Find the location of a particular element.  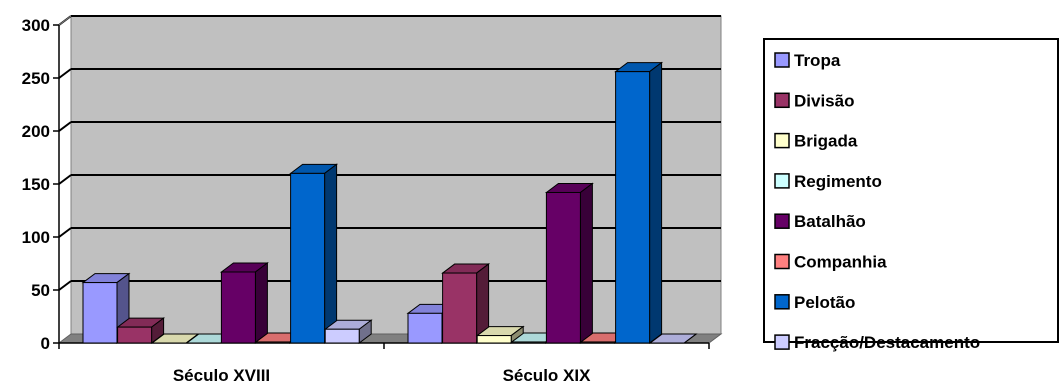

y-axis-top-edge is located at coordinates (65, 20).